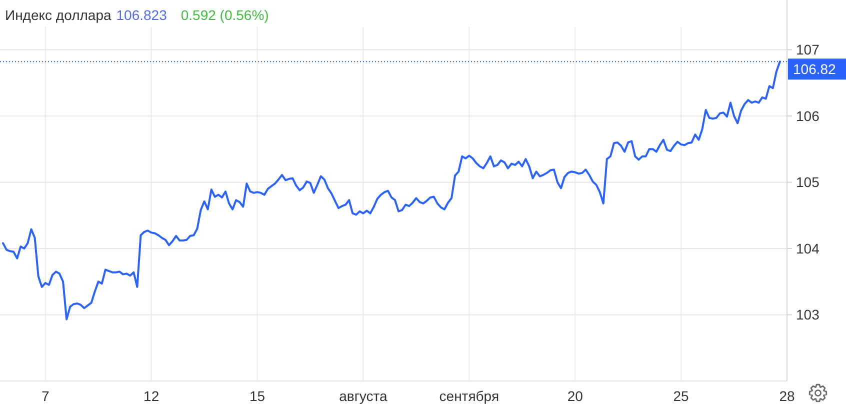 The height and width of the screenshot is (412, 846). Describe the element at coordinates (257, 396) in the screenshot. I see `x-tick-label: 15` at that location.